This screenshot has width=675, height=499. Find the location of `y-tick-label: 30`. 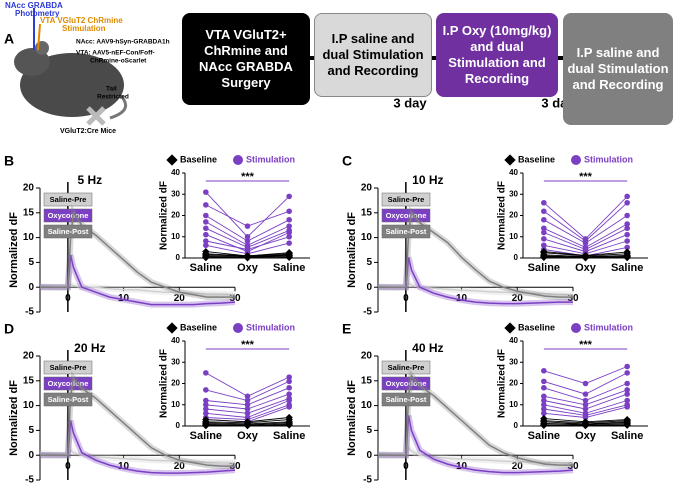

y-tick-label: 30 is located at coordinates (175, 361).